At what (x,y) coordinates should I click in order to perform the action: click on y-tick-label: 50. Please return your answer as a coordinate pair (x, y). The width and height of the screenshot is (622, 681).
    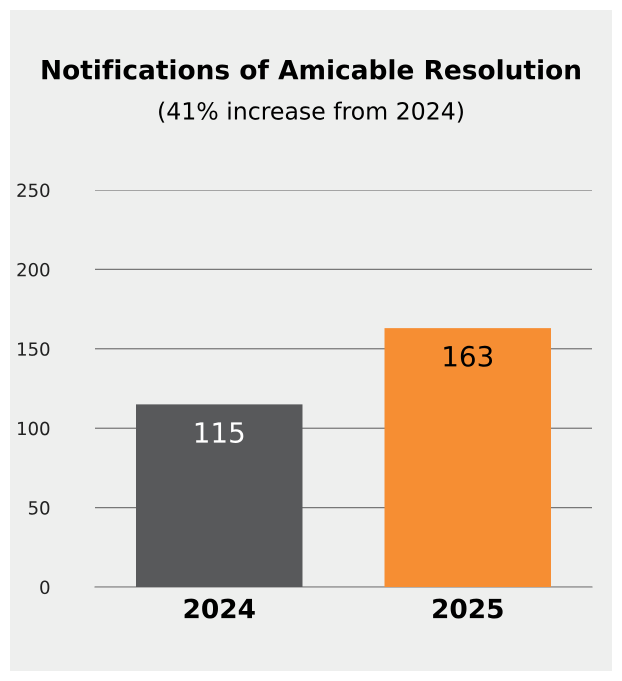
    Looking at the image, I should click on (39, 508).